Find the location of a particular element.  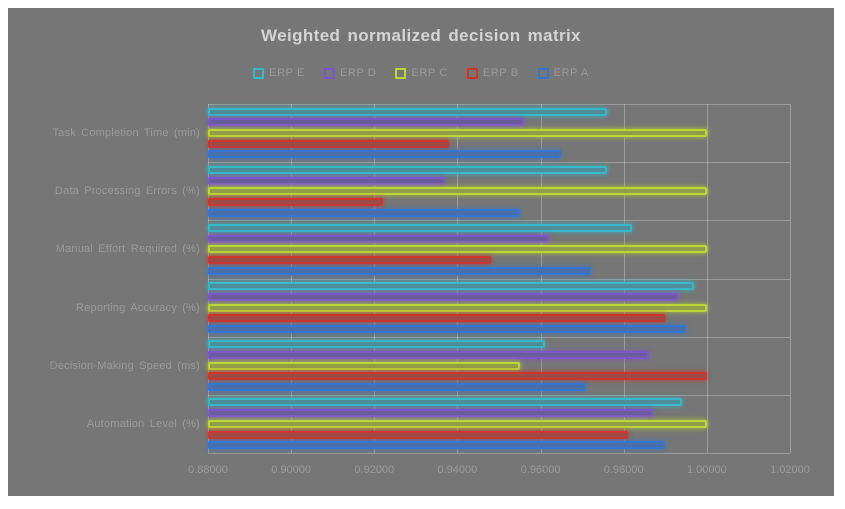

legend-item: ERP C is located at coordinates (421, 73).